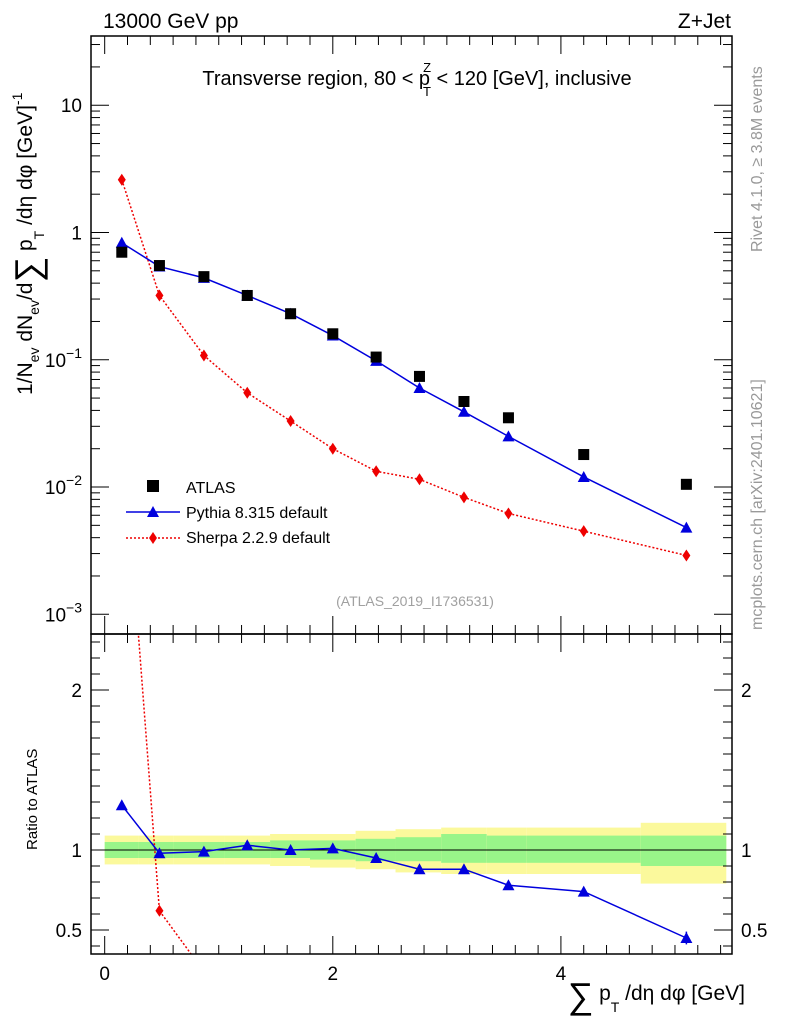  What do you see at coordinates (415, 601) in the screenshot?
I see `analysis-watermark: (ATLAS_2019_I1736531)` at bounding box center [415, 601].